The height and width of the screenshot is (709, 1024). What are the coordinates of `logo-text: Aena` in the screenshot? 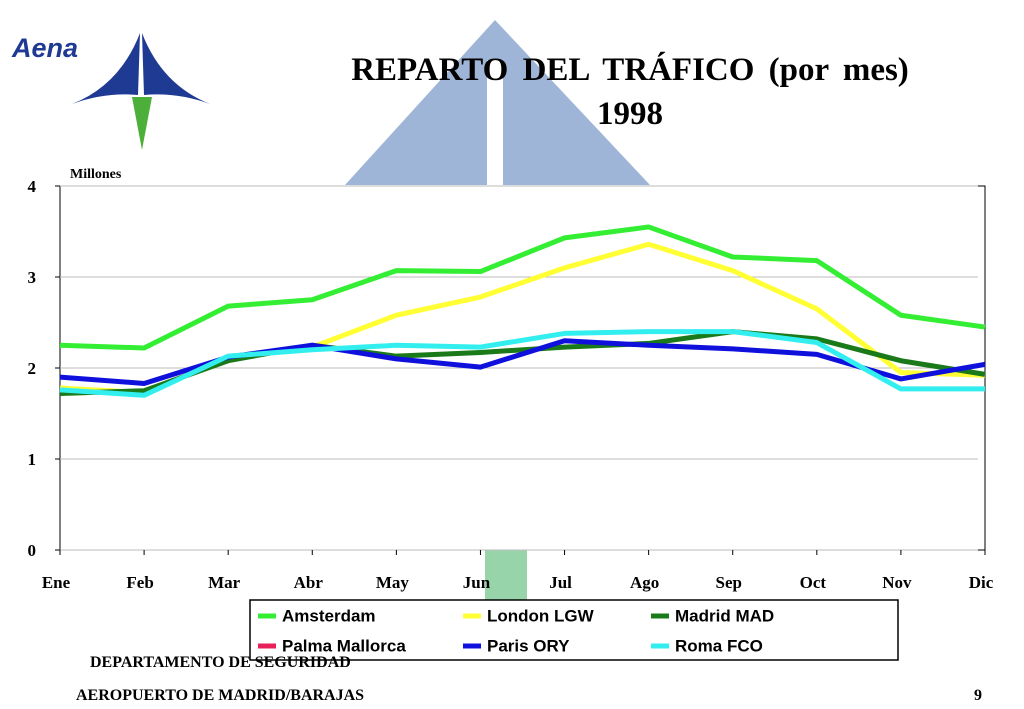 It's located at (44, 48).